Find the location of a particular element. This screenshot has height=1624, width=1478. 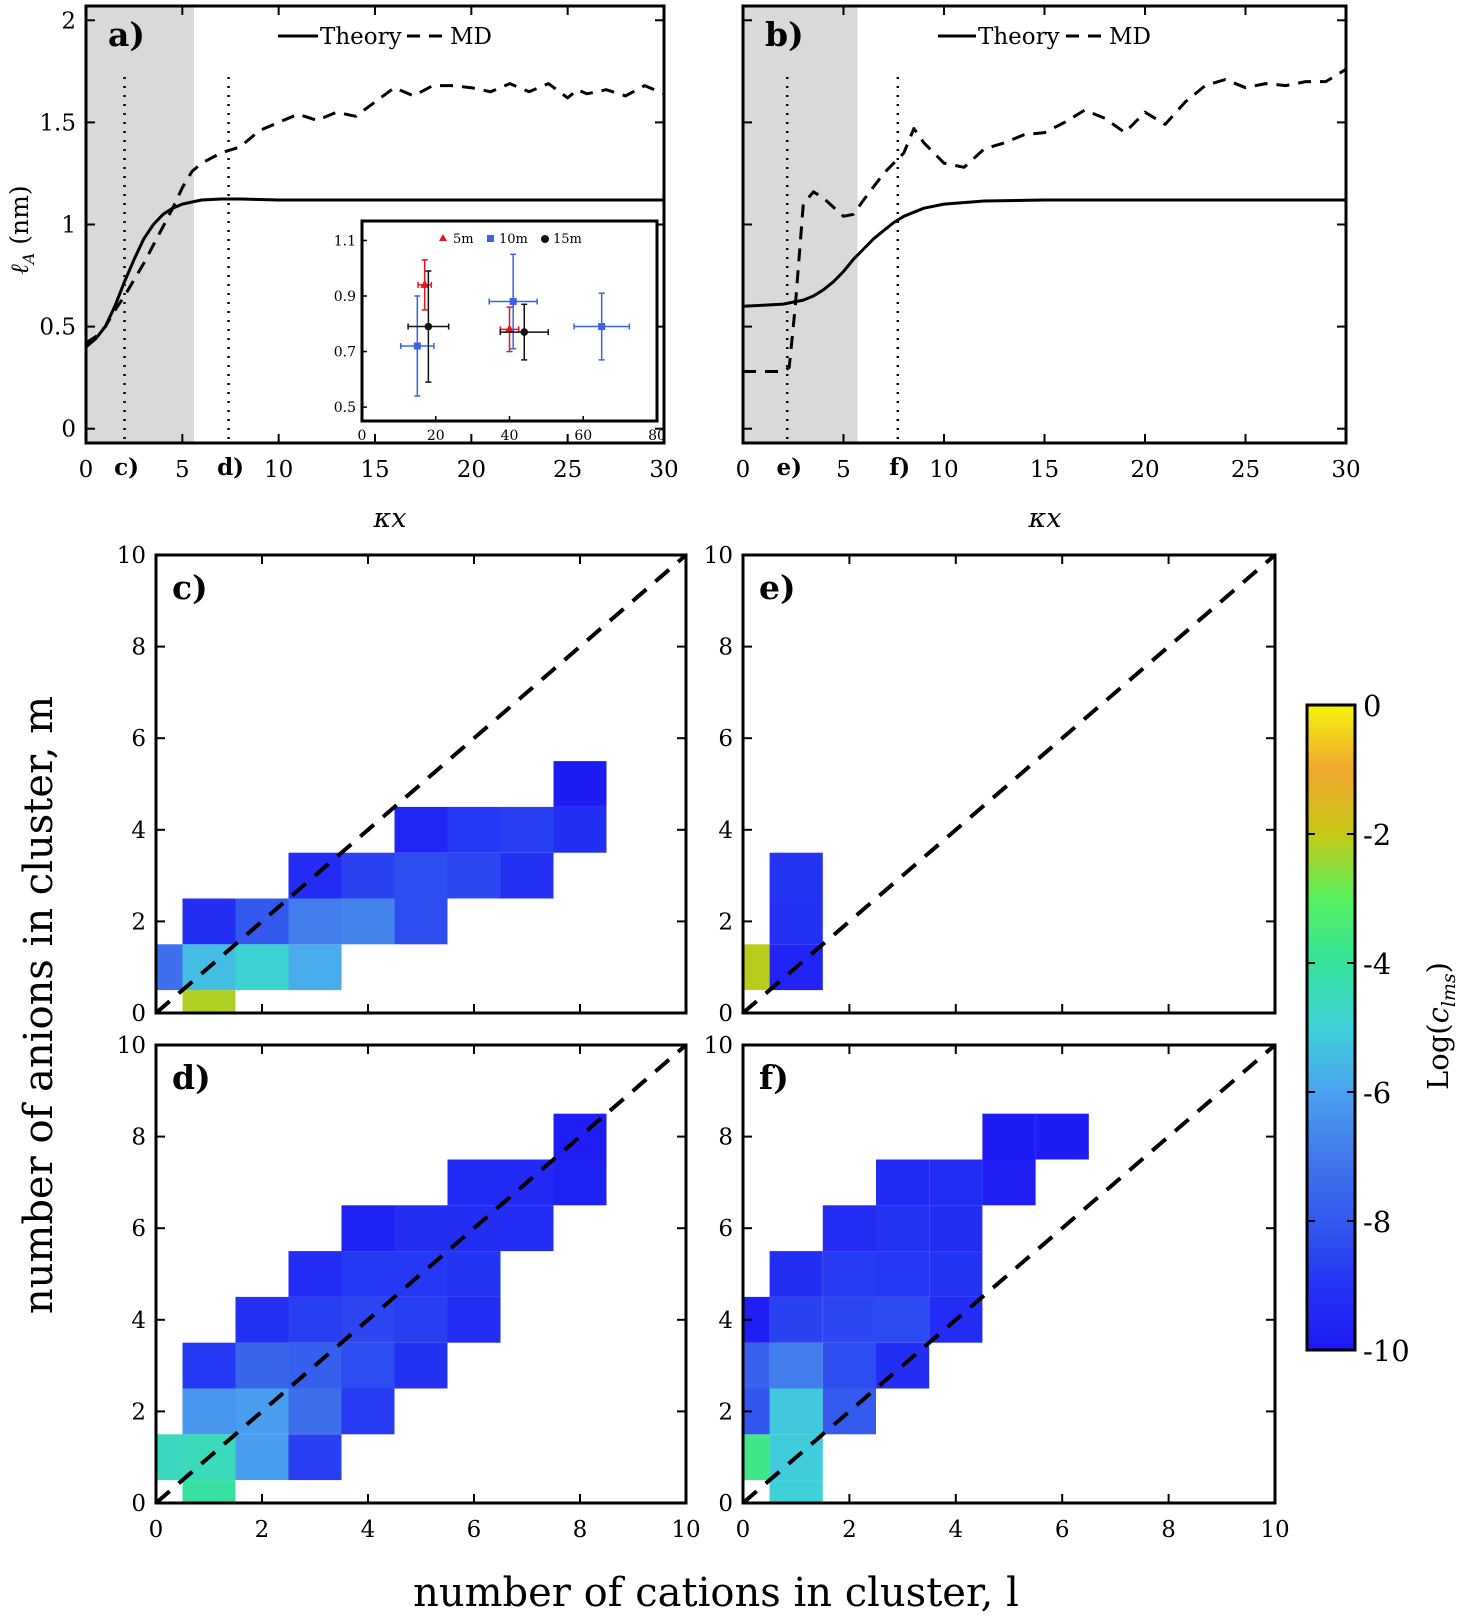

xtick-label-b-5: 25 is located at coordinates (1245, 470).